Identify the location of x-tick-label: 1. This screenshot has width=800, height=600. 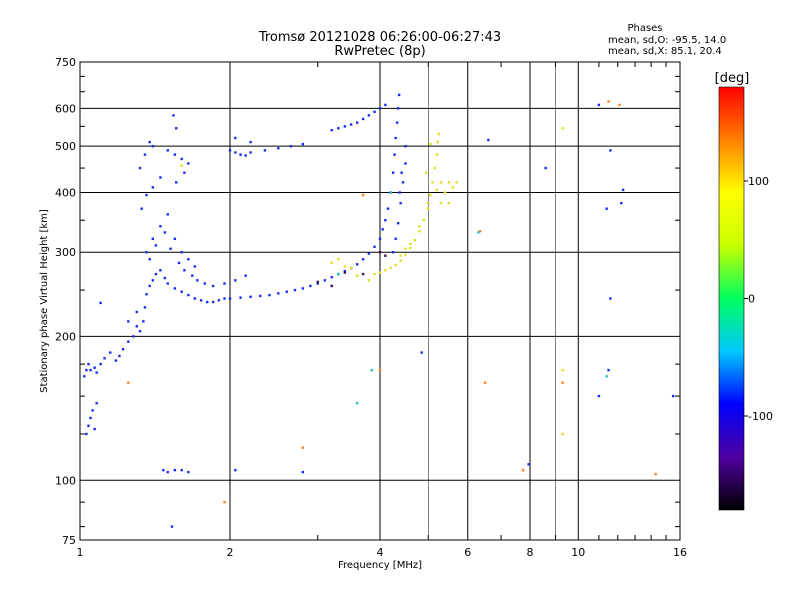
(80, 552).